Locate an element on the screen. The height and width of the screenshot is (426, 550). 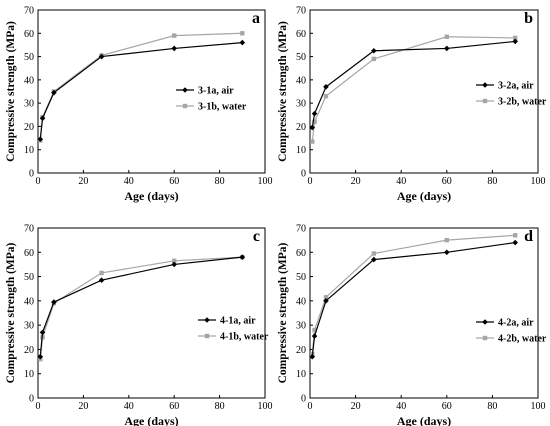
series-water is located at coordinates (414, 89).